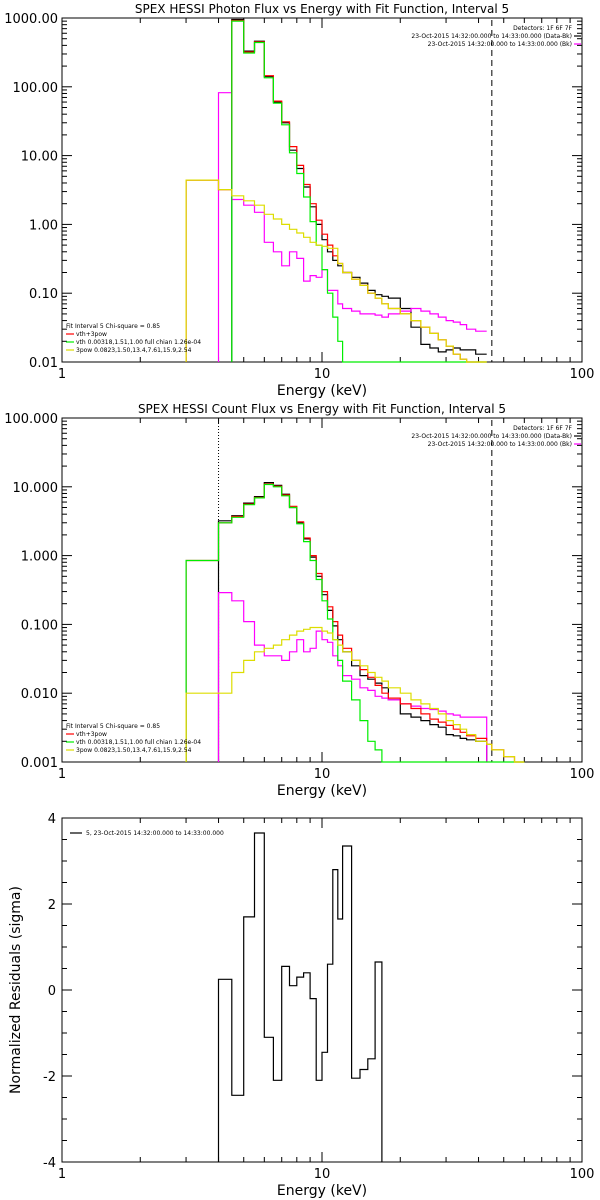 The width and height of the screenshot is (600, 1200). What do you see at coordinates (39, 694) in the screenshot?
I see `y-tick-label: 0.010` at bounding box center [39, 694].